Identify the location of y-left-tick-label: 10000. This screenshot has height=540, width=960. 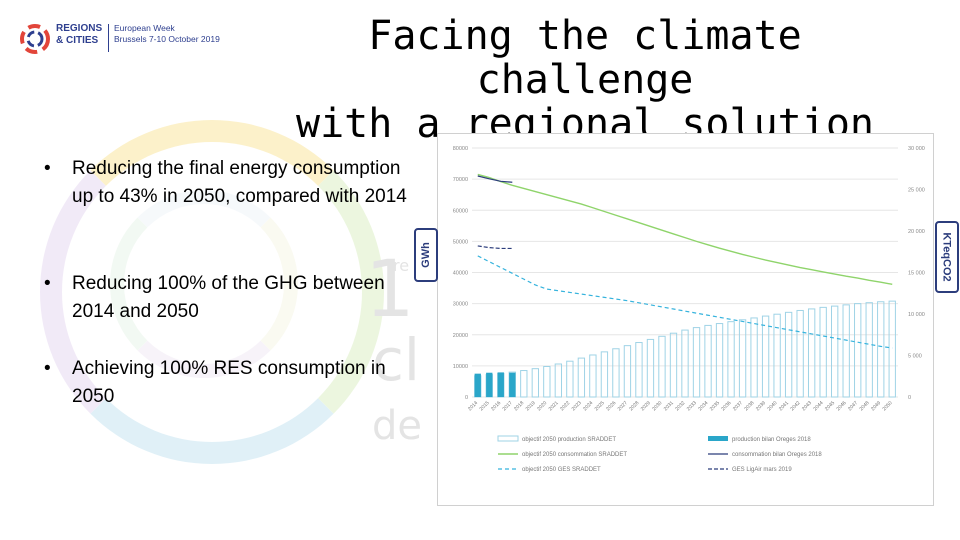
(460, 367).